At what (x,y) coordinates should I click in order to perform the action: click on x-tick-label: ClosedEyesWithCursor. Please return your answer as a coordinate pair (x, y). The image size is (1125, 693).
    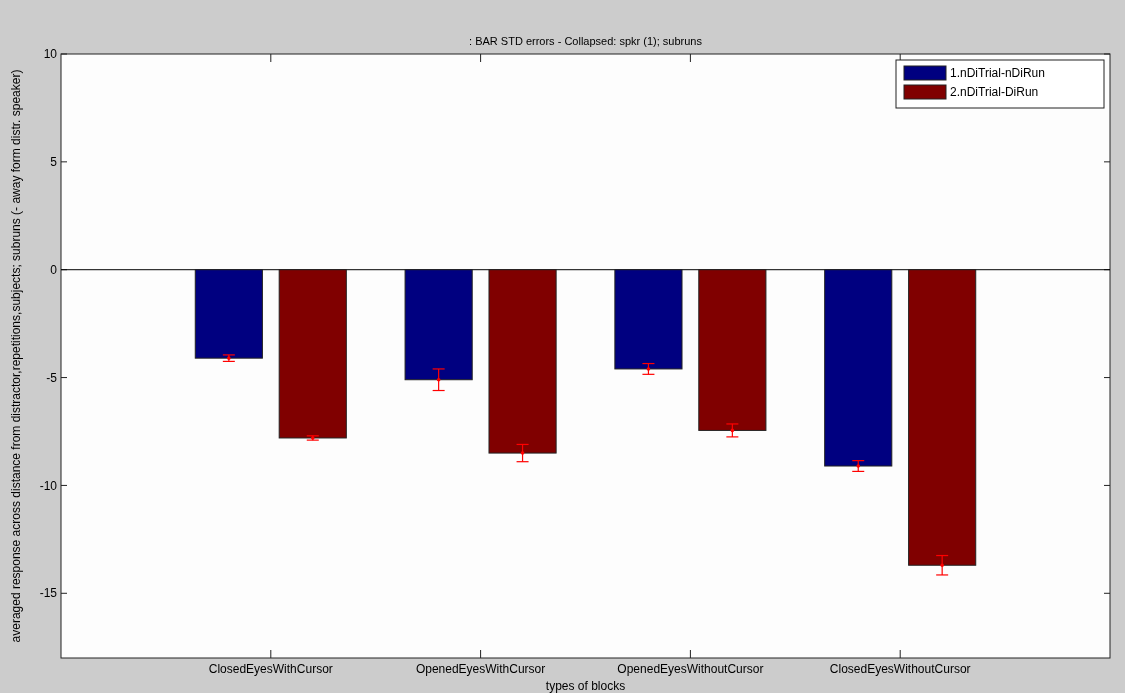
    Looking at the image, I should click on (270, 669).